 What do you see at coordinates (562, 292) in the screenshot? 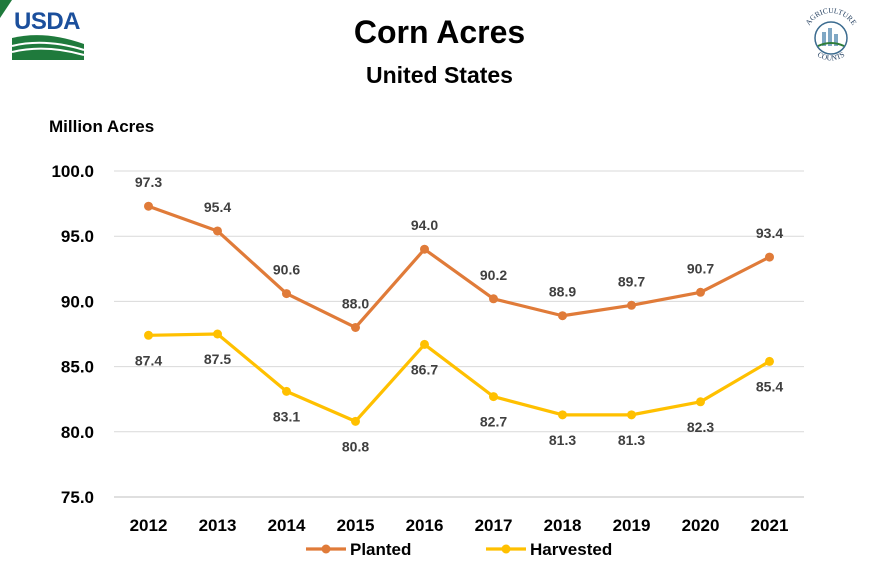
I see `data-label-planted: 88.9` at bounding box center [562, 292].